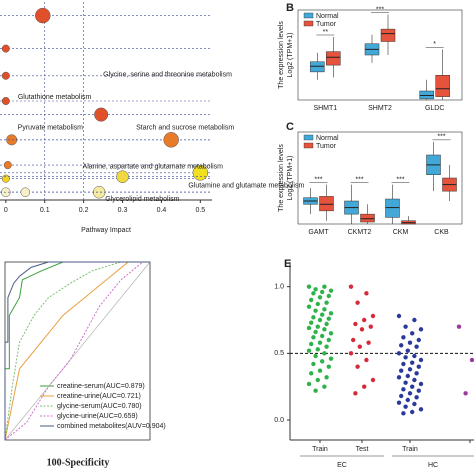 Image resolution: width=474 pixels, height=474 pixels. I want to click on annotation: **, so click(326, 32).